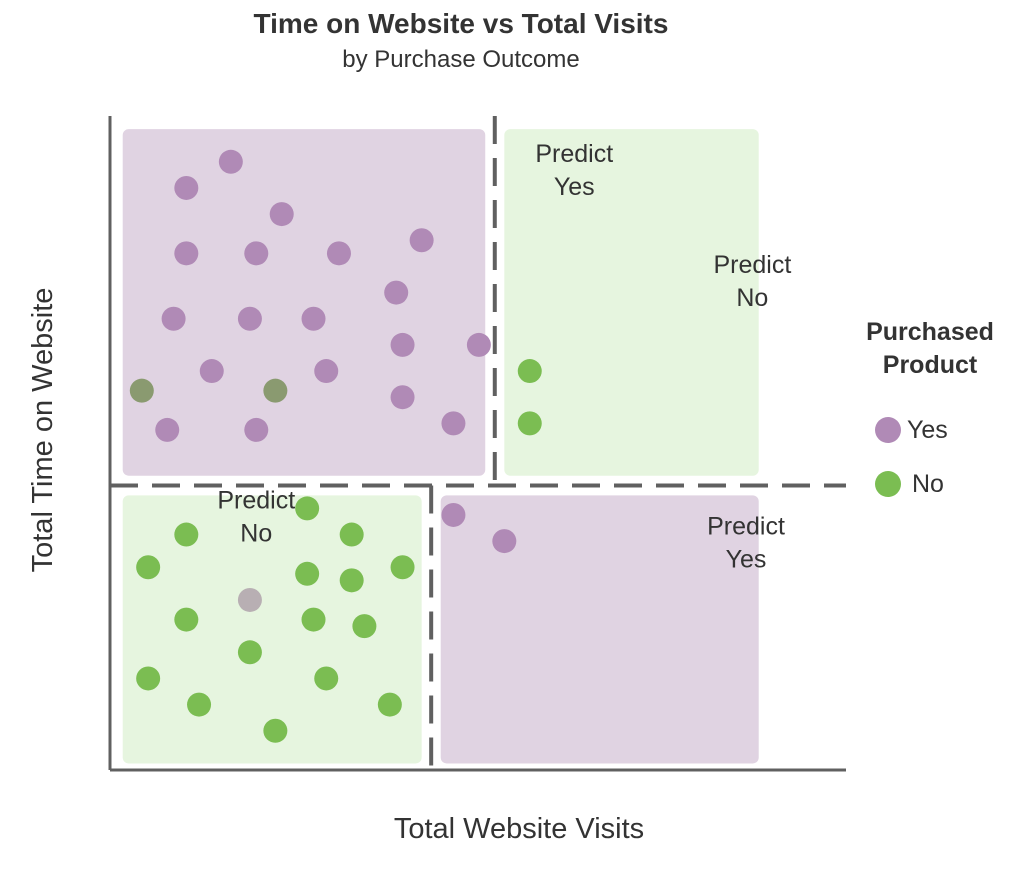 The width and height of the screenshot is (1021, 873). What do you see at coordinates (461, 23) in the screenshot?
I see `chart-title: Time on Website vs Total Visits` at bounding box center [461, 23].